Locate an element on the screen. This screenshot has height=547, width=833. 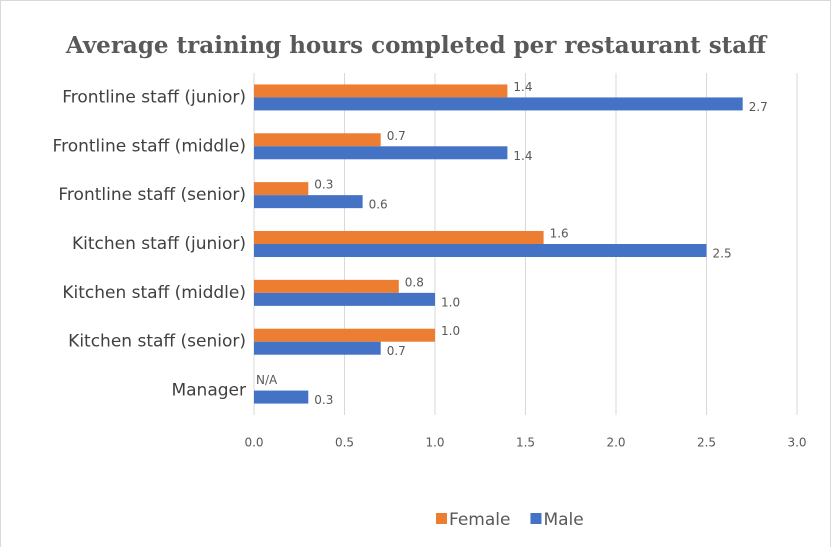
x-tick-label: 1.0 is located at coordinates (434, 443).